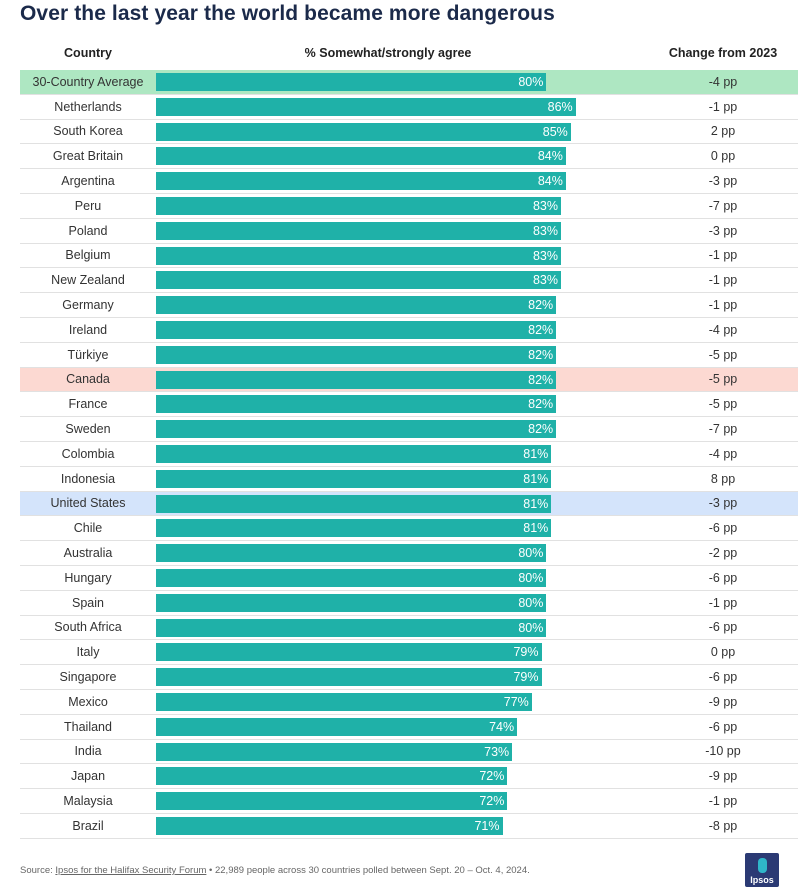 Image resolution: width=802 pixels, height=892 pixels. I want to click on bar: 84%, so click(361, 181).